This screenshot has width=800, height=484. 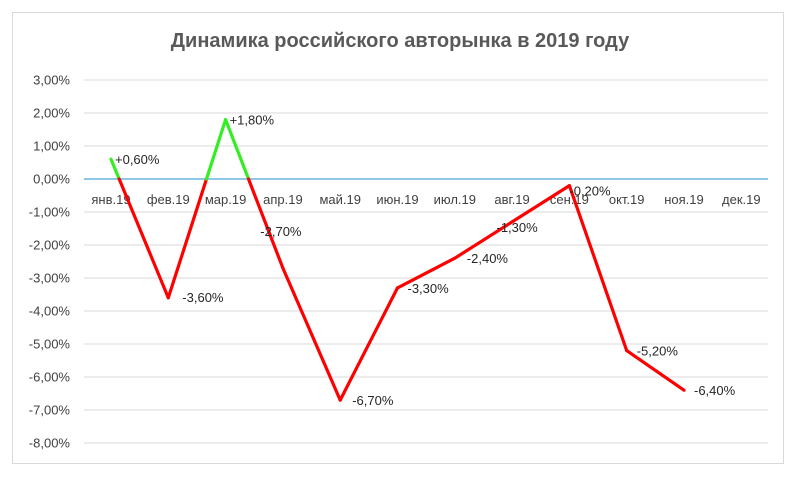 I want to click on data-label: -2,70%, so click(x=281, y=231).